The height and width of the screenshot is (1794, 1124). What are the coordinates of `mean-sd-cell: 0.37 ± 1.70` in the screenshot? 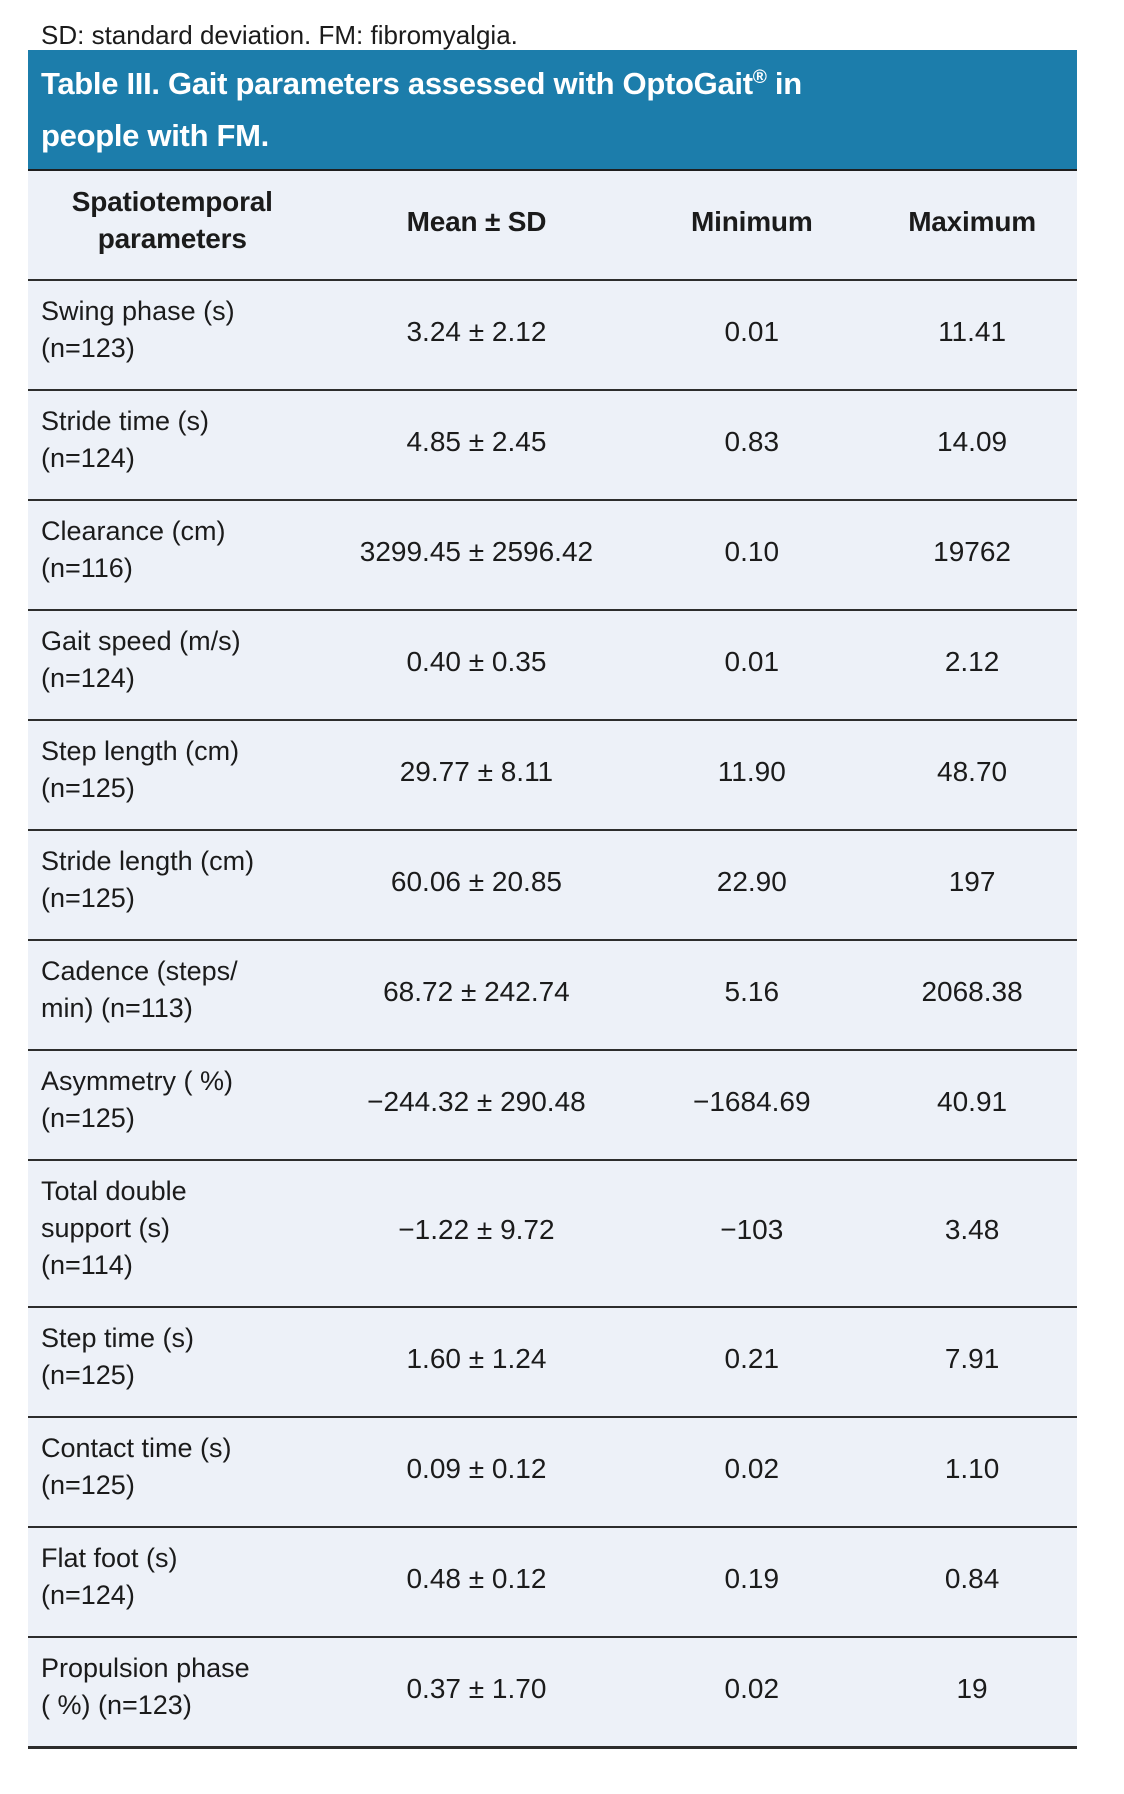 It's located at (476, 1688).